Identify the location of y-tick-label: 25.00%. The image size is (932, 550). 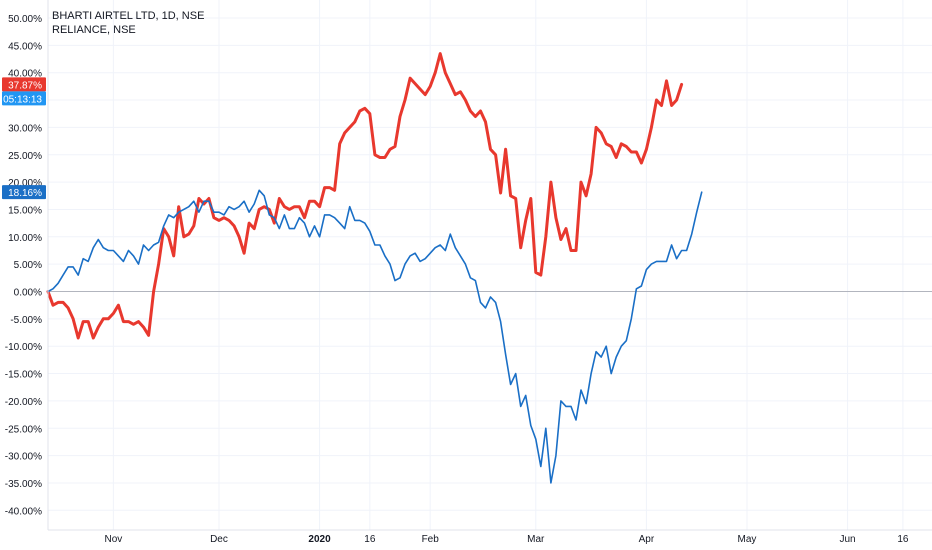
(25, 156).